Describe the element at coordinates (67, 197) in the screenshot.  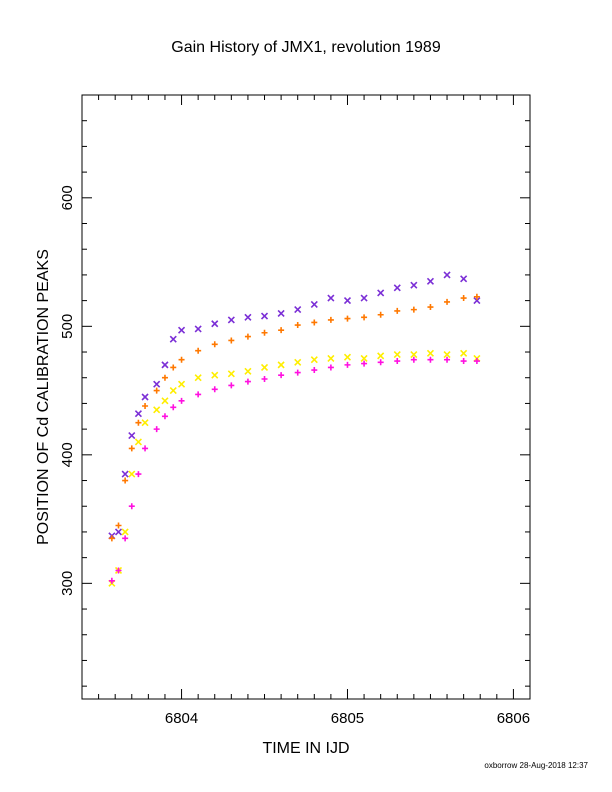
I see `y-tick-label: 600` at that location.